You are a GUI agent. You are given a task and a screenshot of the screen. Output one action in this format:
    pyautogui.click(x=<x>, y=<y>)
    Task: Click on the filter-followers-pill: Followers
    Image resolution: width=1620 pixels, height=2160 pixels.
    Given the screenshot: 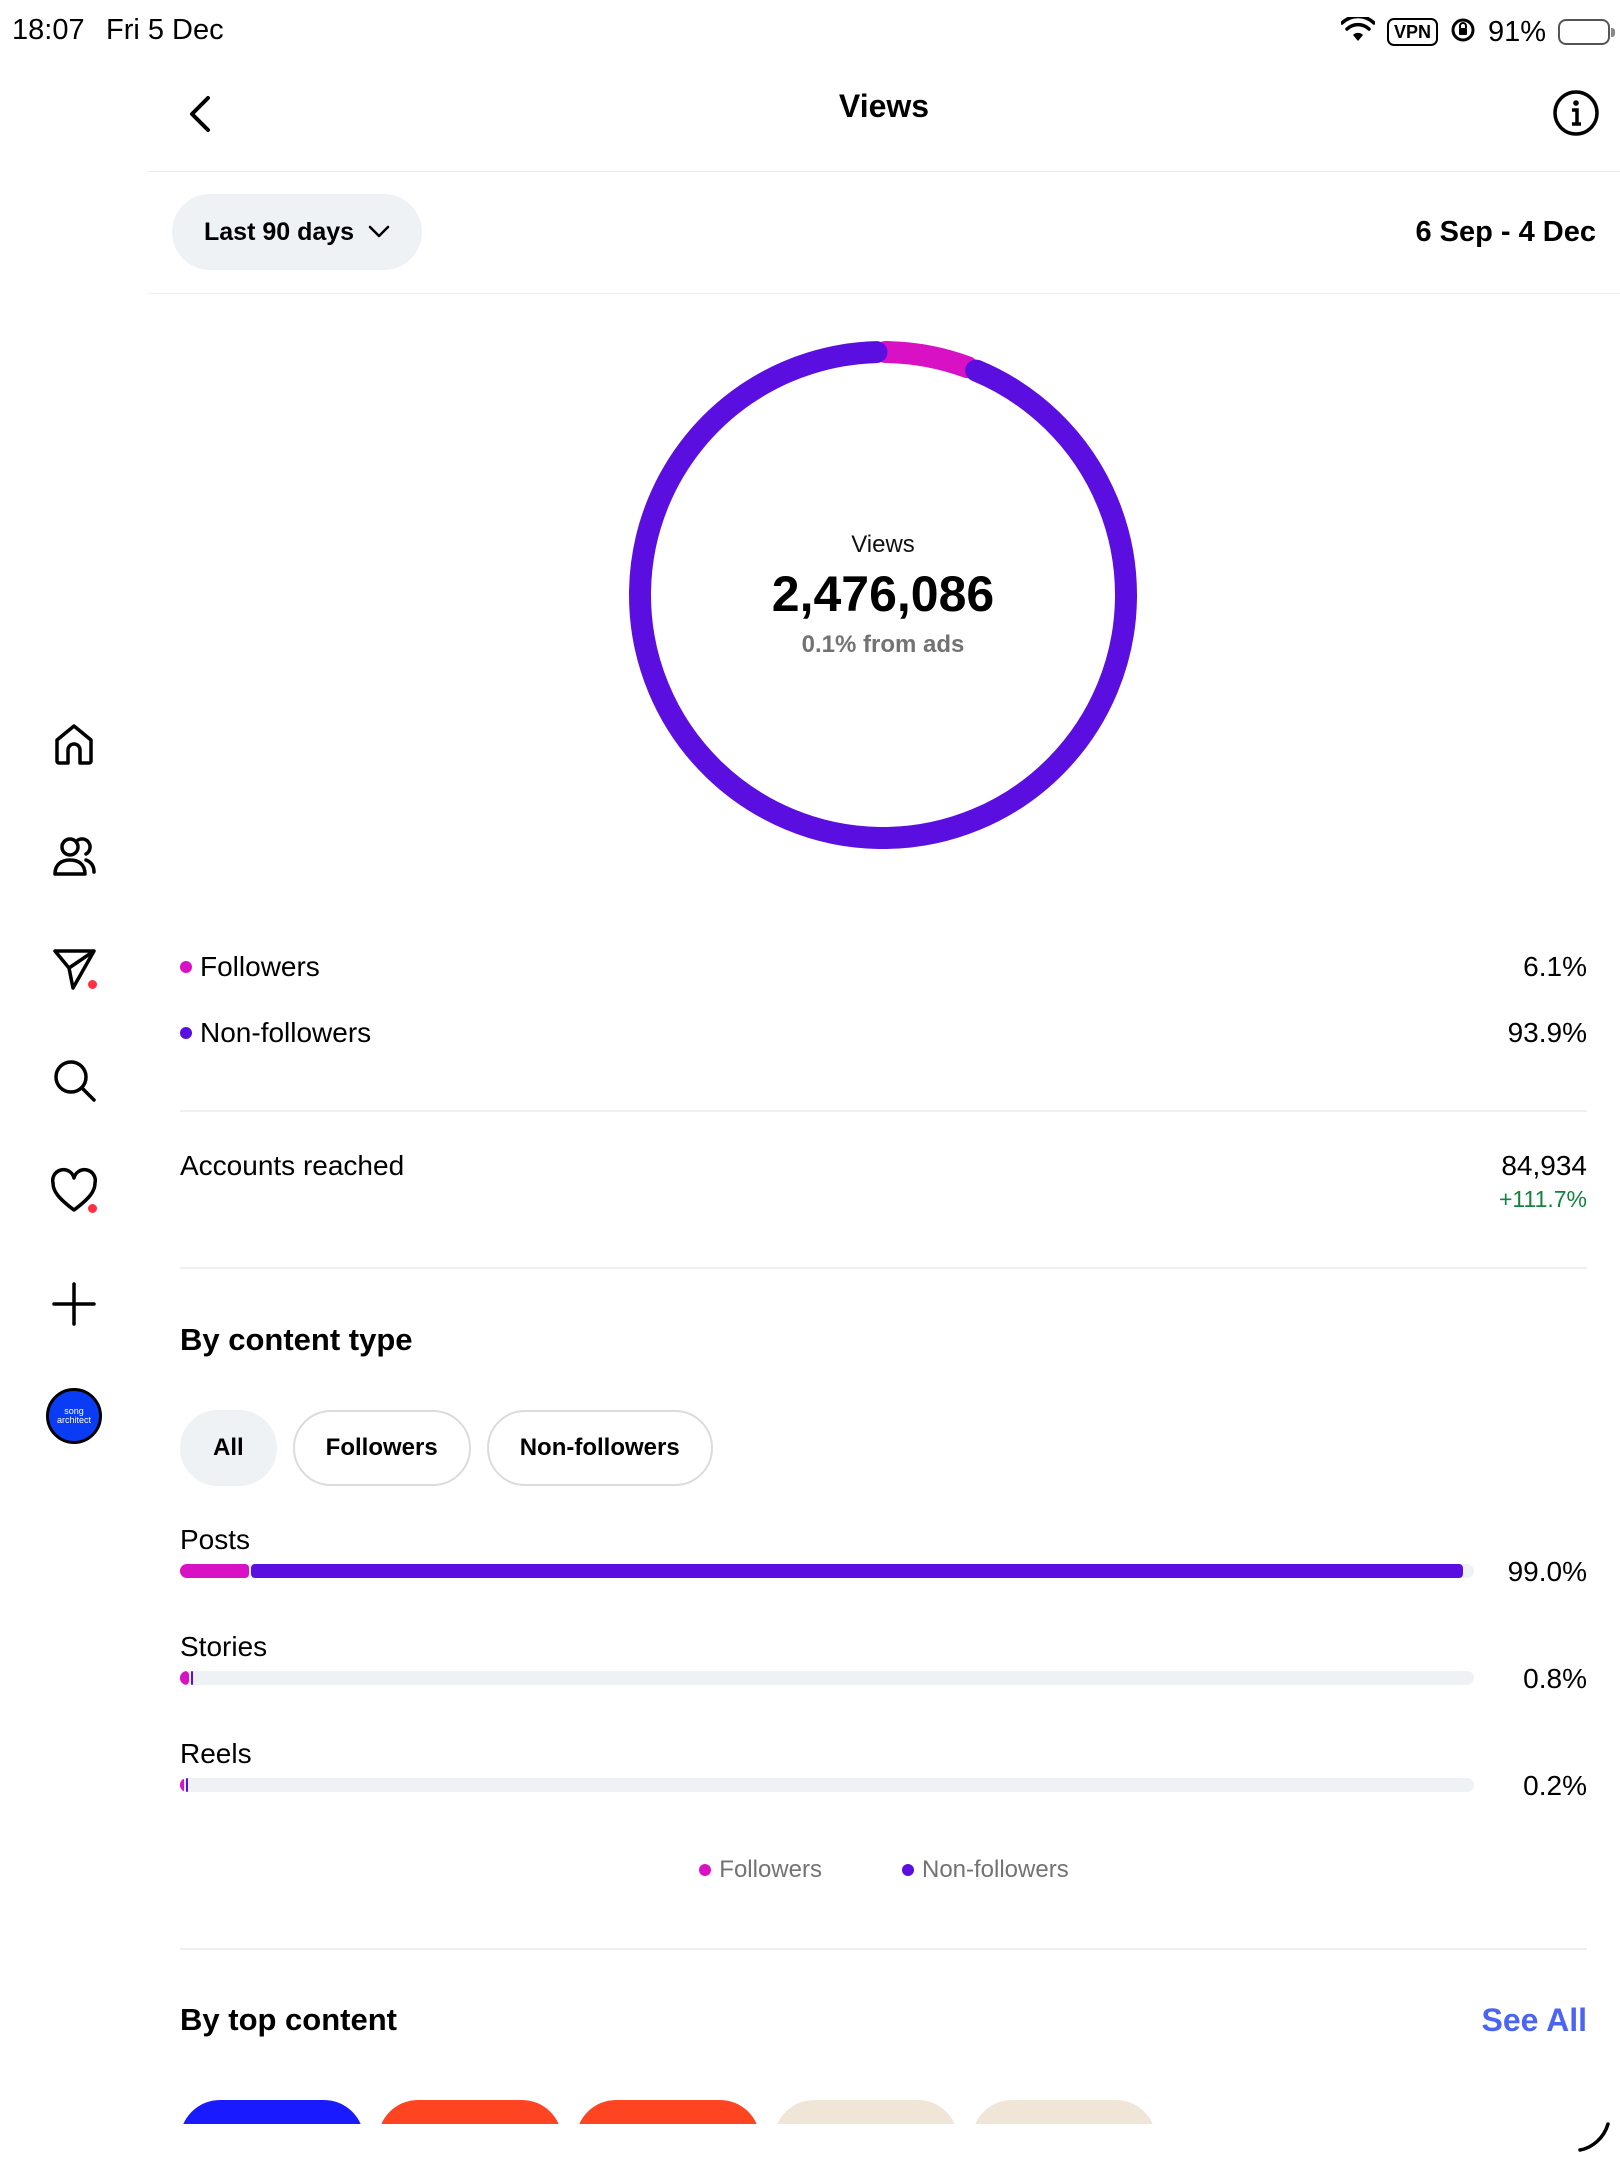 What is the action you would take?
    pyautogui.click(x=381, y=1448)
    